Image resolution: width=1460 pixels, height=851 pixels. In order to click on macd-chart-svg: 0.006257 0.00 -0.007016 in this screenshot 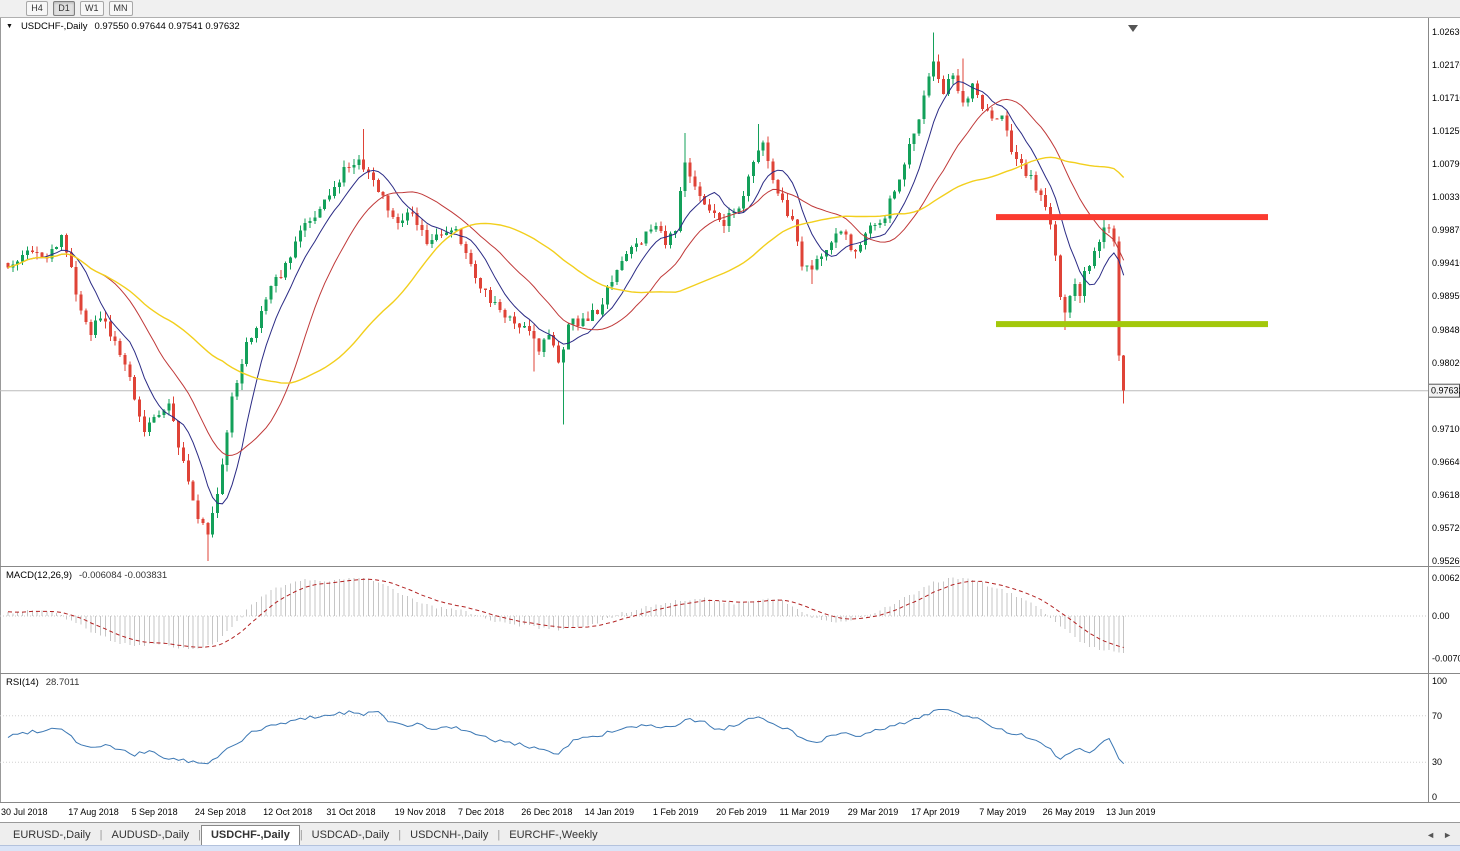, I will do `click(730, 620)`.